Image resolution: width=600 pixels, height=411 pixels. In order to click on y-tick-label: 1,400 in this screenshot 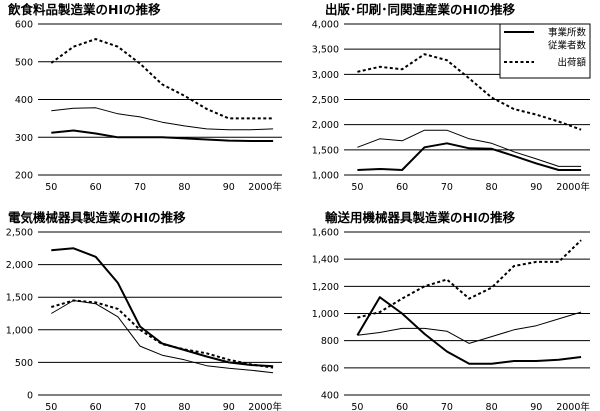, I will do `click(325, 260)`.